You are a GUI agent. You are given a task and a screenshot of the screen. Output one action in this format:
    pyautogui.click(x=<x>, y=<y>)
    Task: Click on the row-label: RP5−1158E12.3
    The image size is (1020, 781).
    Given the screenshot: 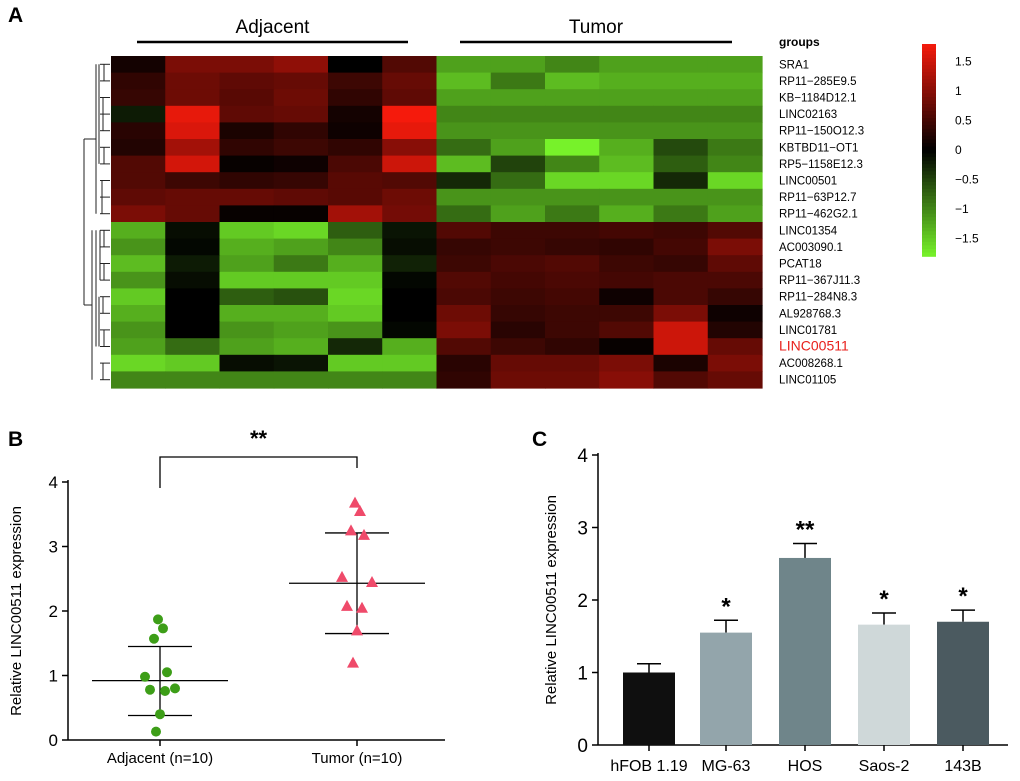 What is the action you would take?
    pyautogui.click(x=821, y=165)
    